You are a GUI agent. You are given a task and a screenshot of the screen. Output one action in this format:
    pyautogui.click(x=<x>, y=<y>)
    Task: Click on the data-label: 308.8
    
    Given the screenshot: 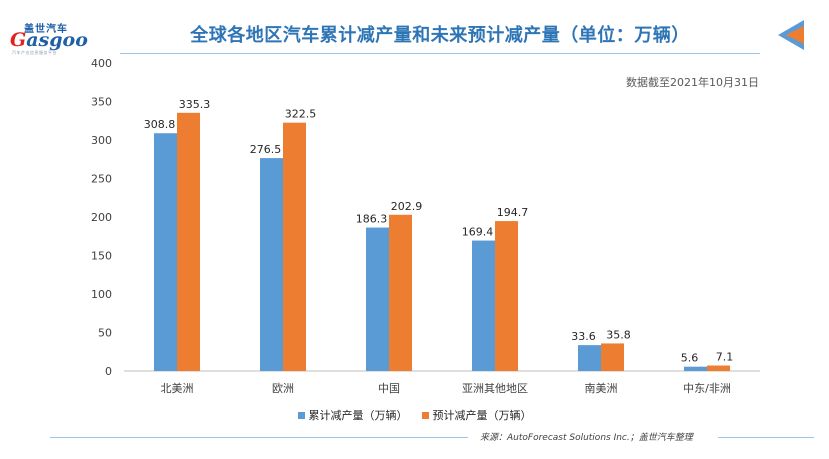 What is the action you would take?
    pyautogui.click(x=160, y=124)
    